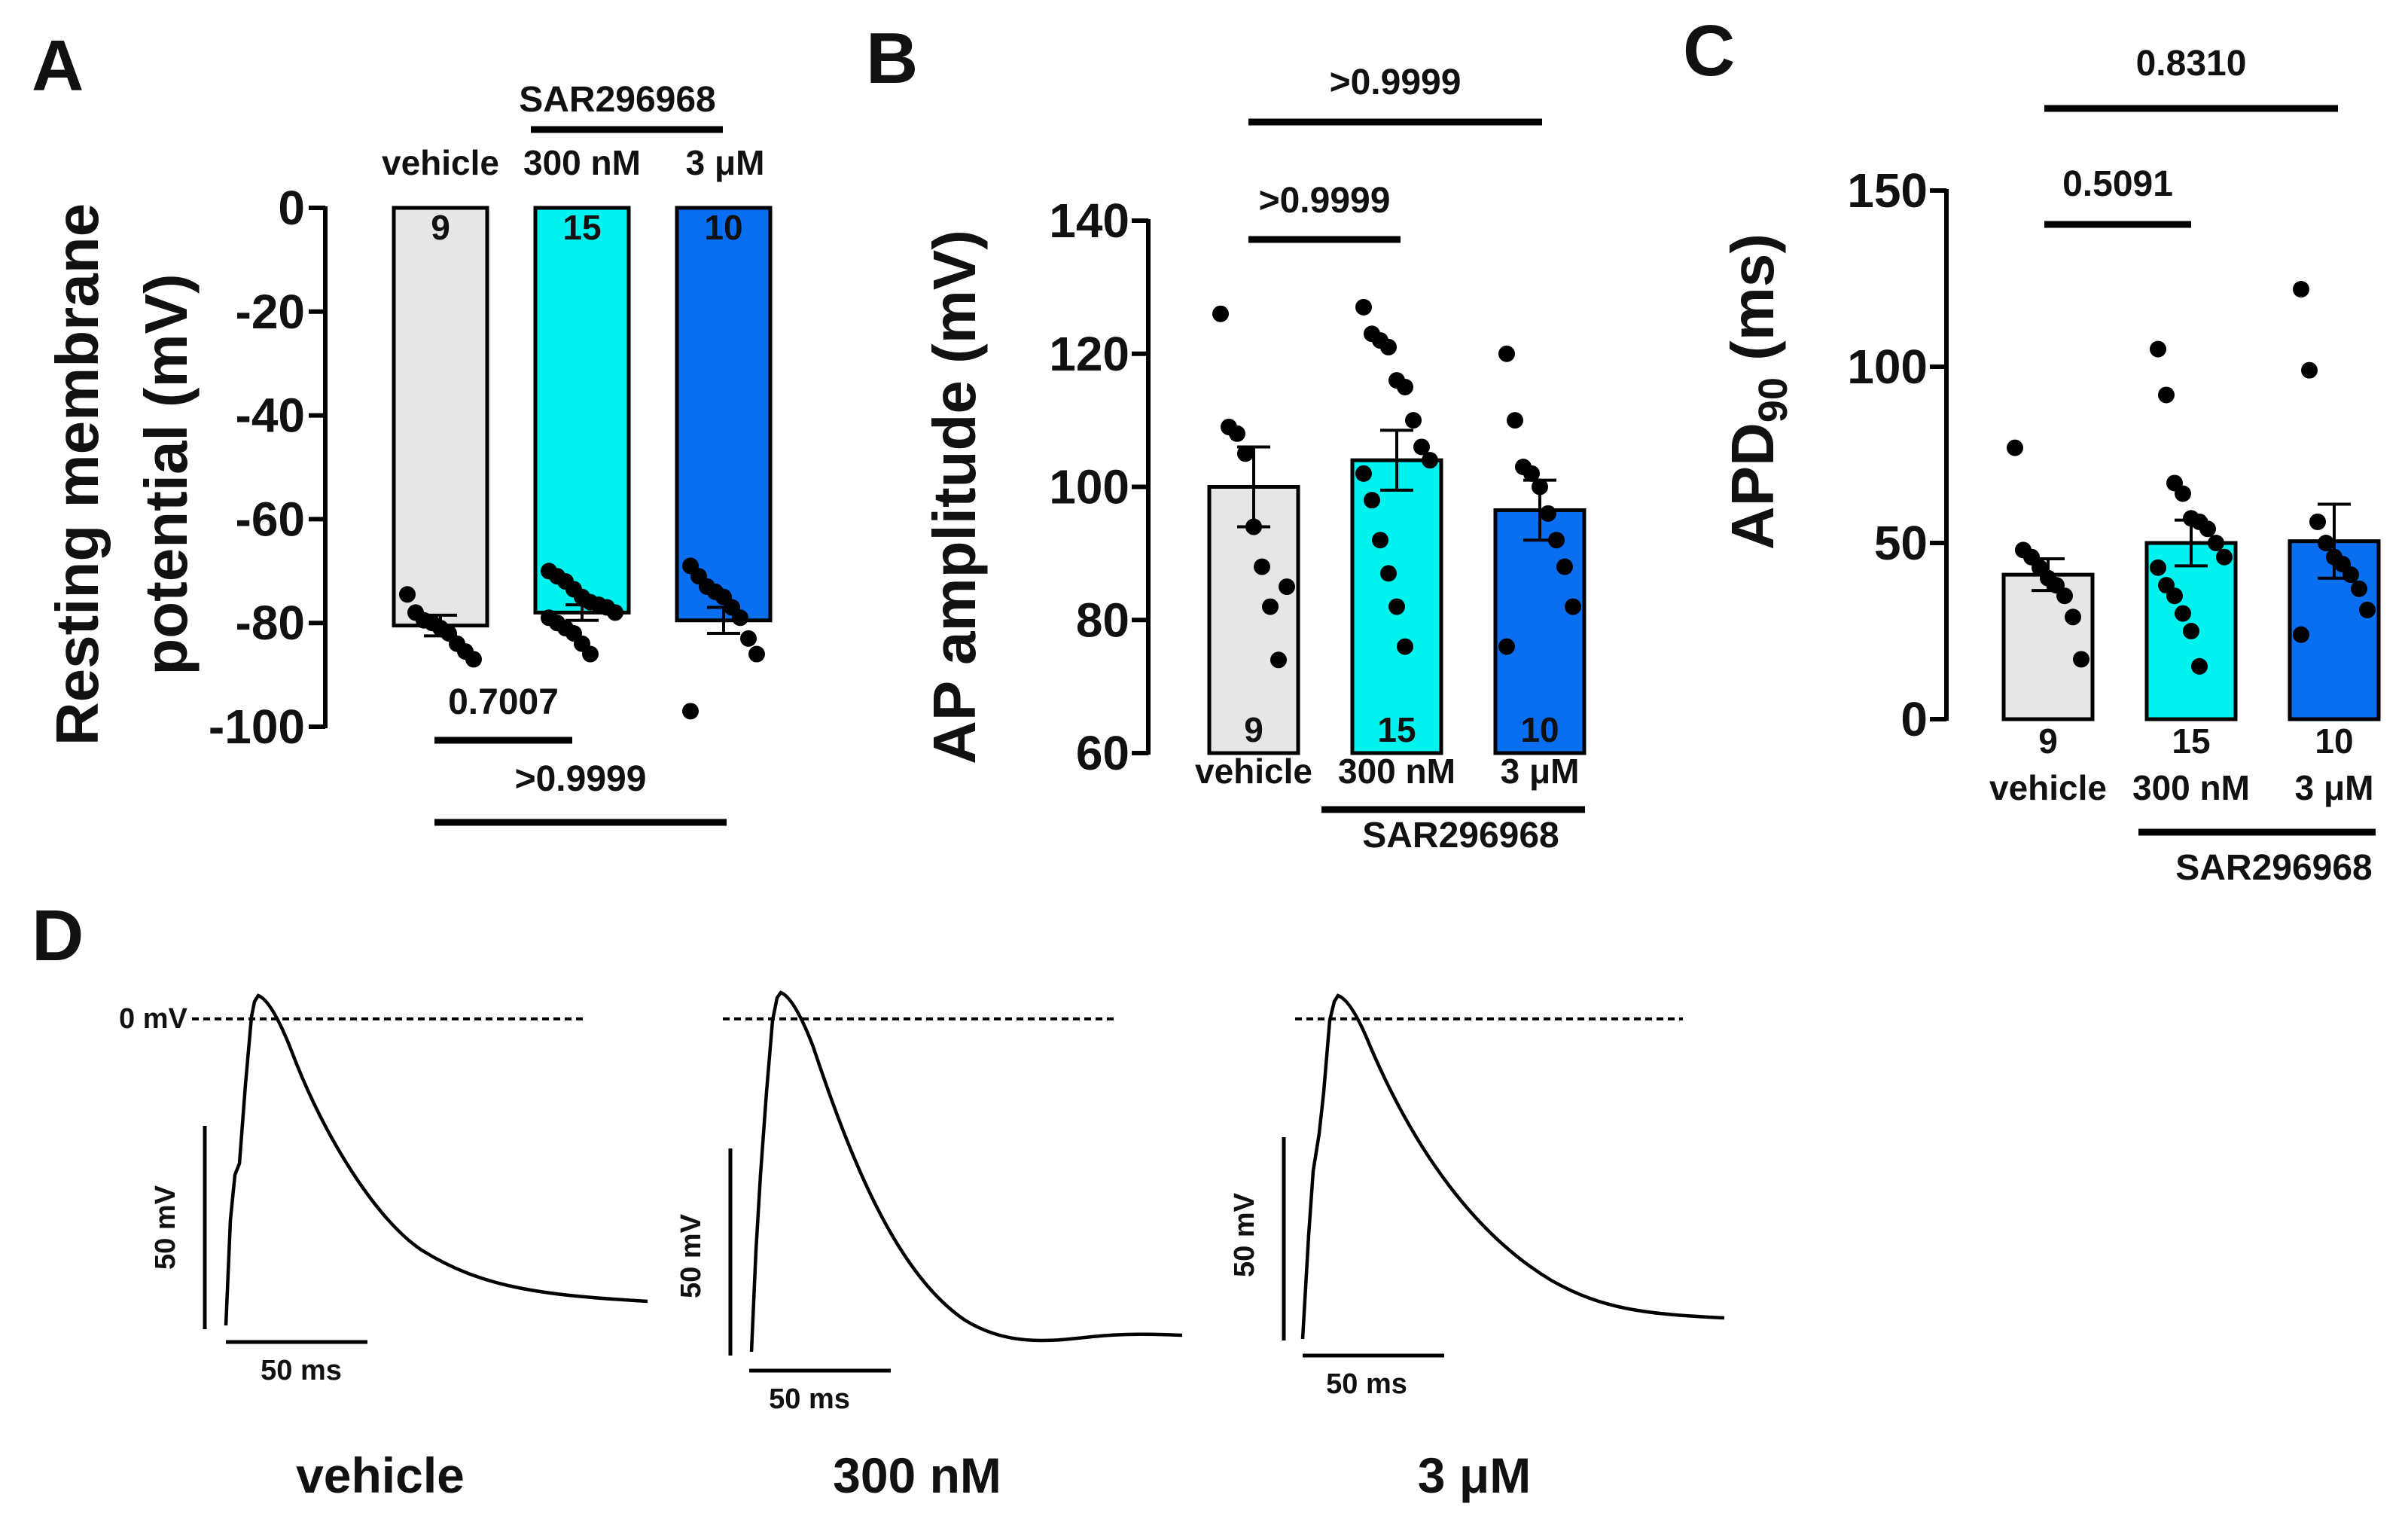  What do you see at coordinates (2048, 646) in the screenshot?
I see `panel-c-bar` at bounding box center [2048, 646].